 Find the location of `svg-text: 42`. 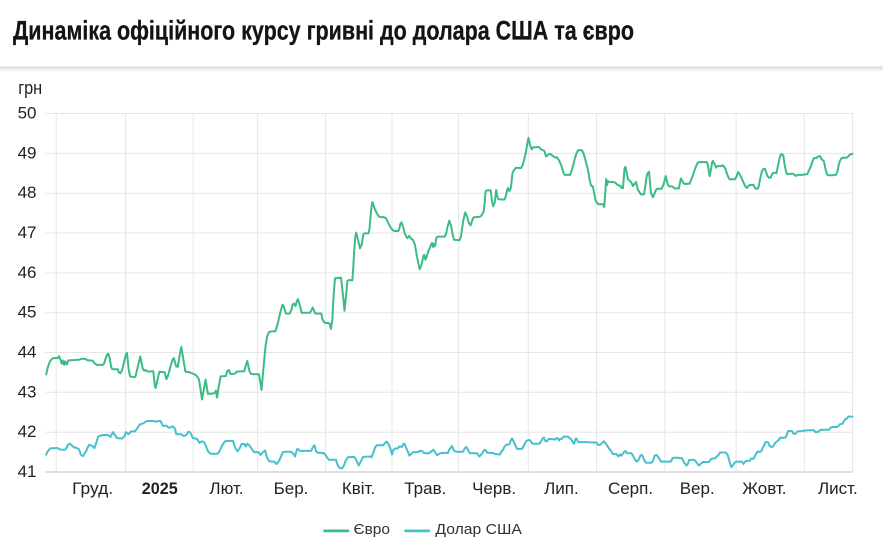

svg-text: 42 is located at coordinates (27, 431).